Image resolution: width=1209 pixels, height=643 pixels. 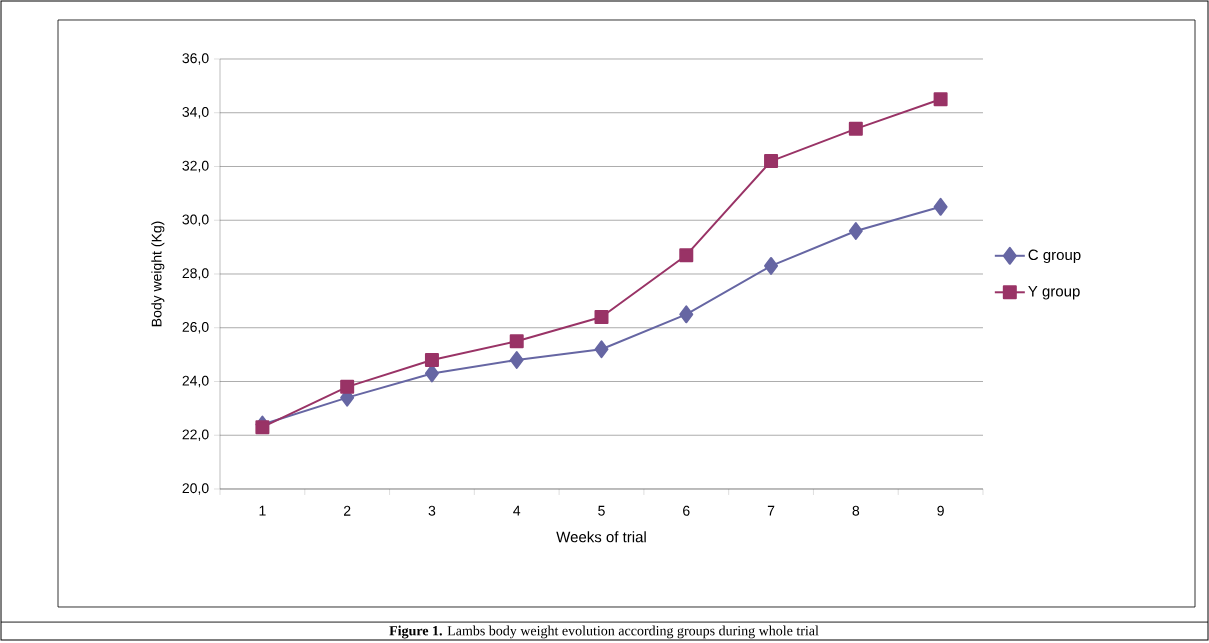 What do you see at coordinates (262, 510) in the screenshot?
I see `x-tick-label: 1` at bounding box center [262, 510].